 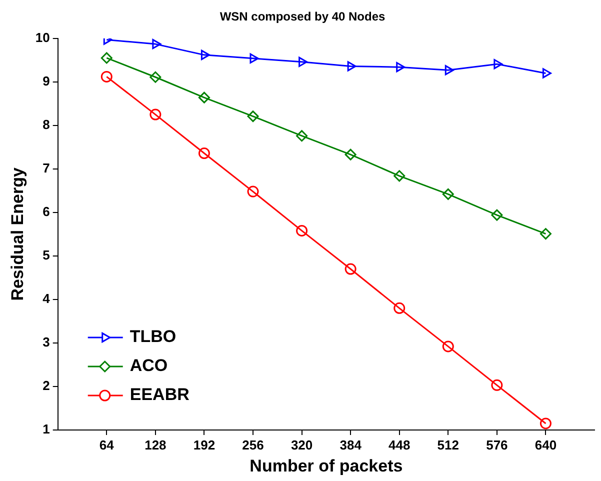 What do you see at coordinates (153, 336) in the screenshot?
I see `legend-label: TLBO` at bounding box center [153, 336].